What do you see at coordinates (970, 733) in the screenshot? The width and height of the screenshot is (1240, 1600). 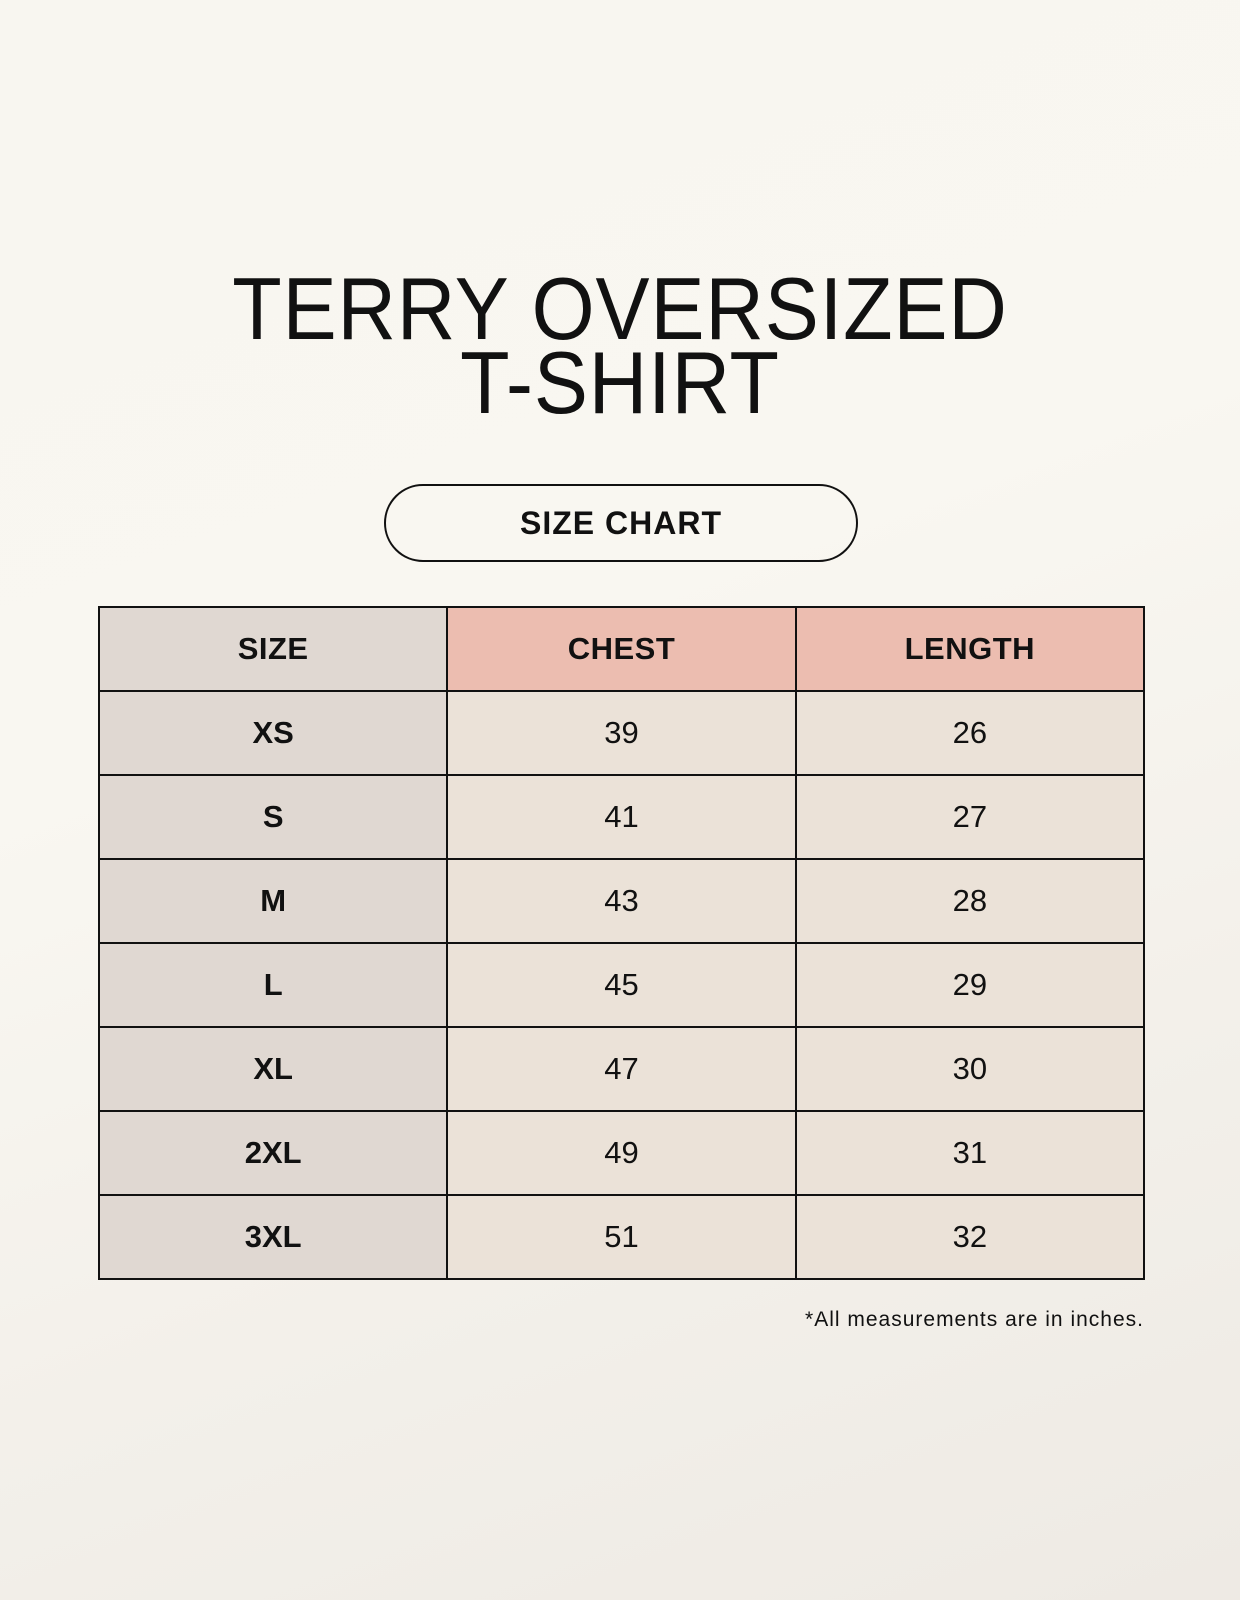 I see `cell-length: 26` at bounding box center [970, 733].